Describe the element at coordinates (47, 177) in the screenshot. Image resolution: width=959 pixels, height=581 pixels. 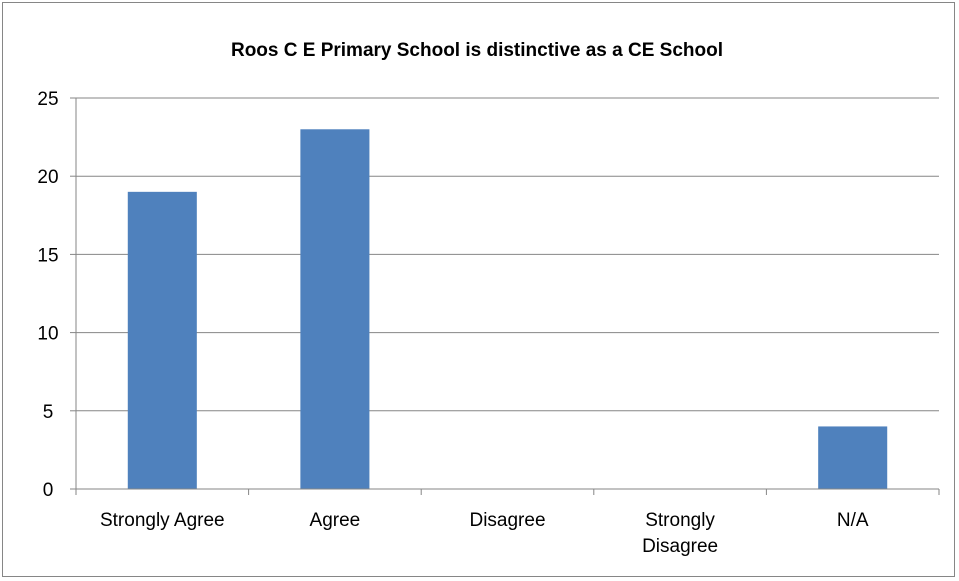
I see `y-tick-label: 20` at that location.